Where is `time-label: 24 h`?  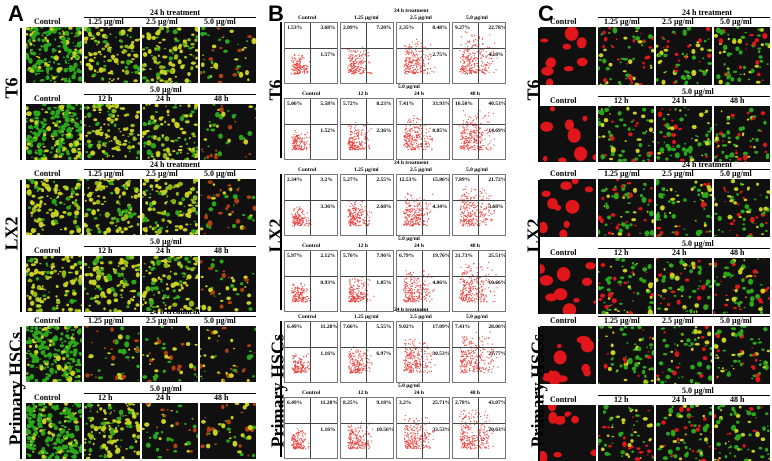 time-label: 24 h is located at coordinates (163, 250).